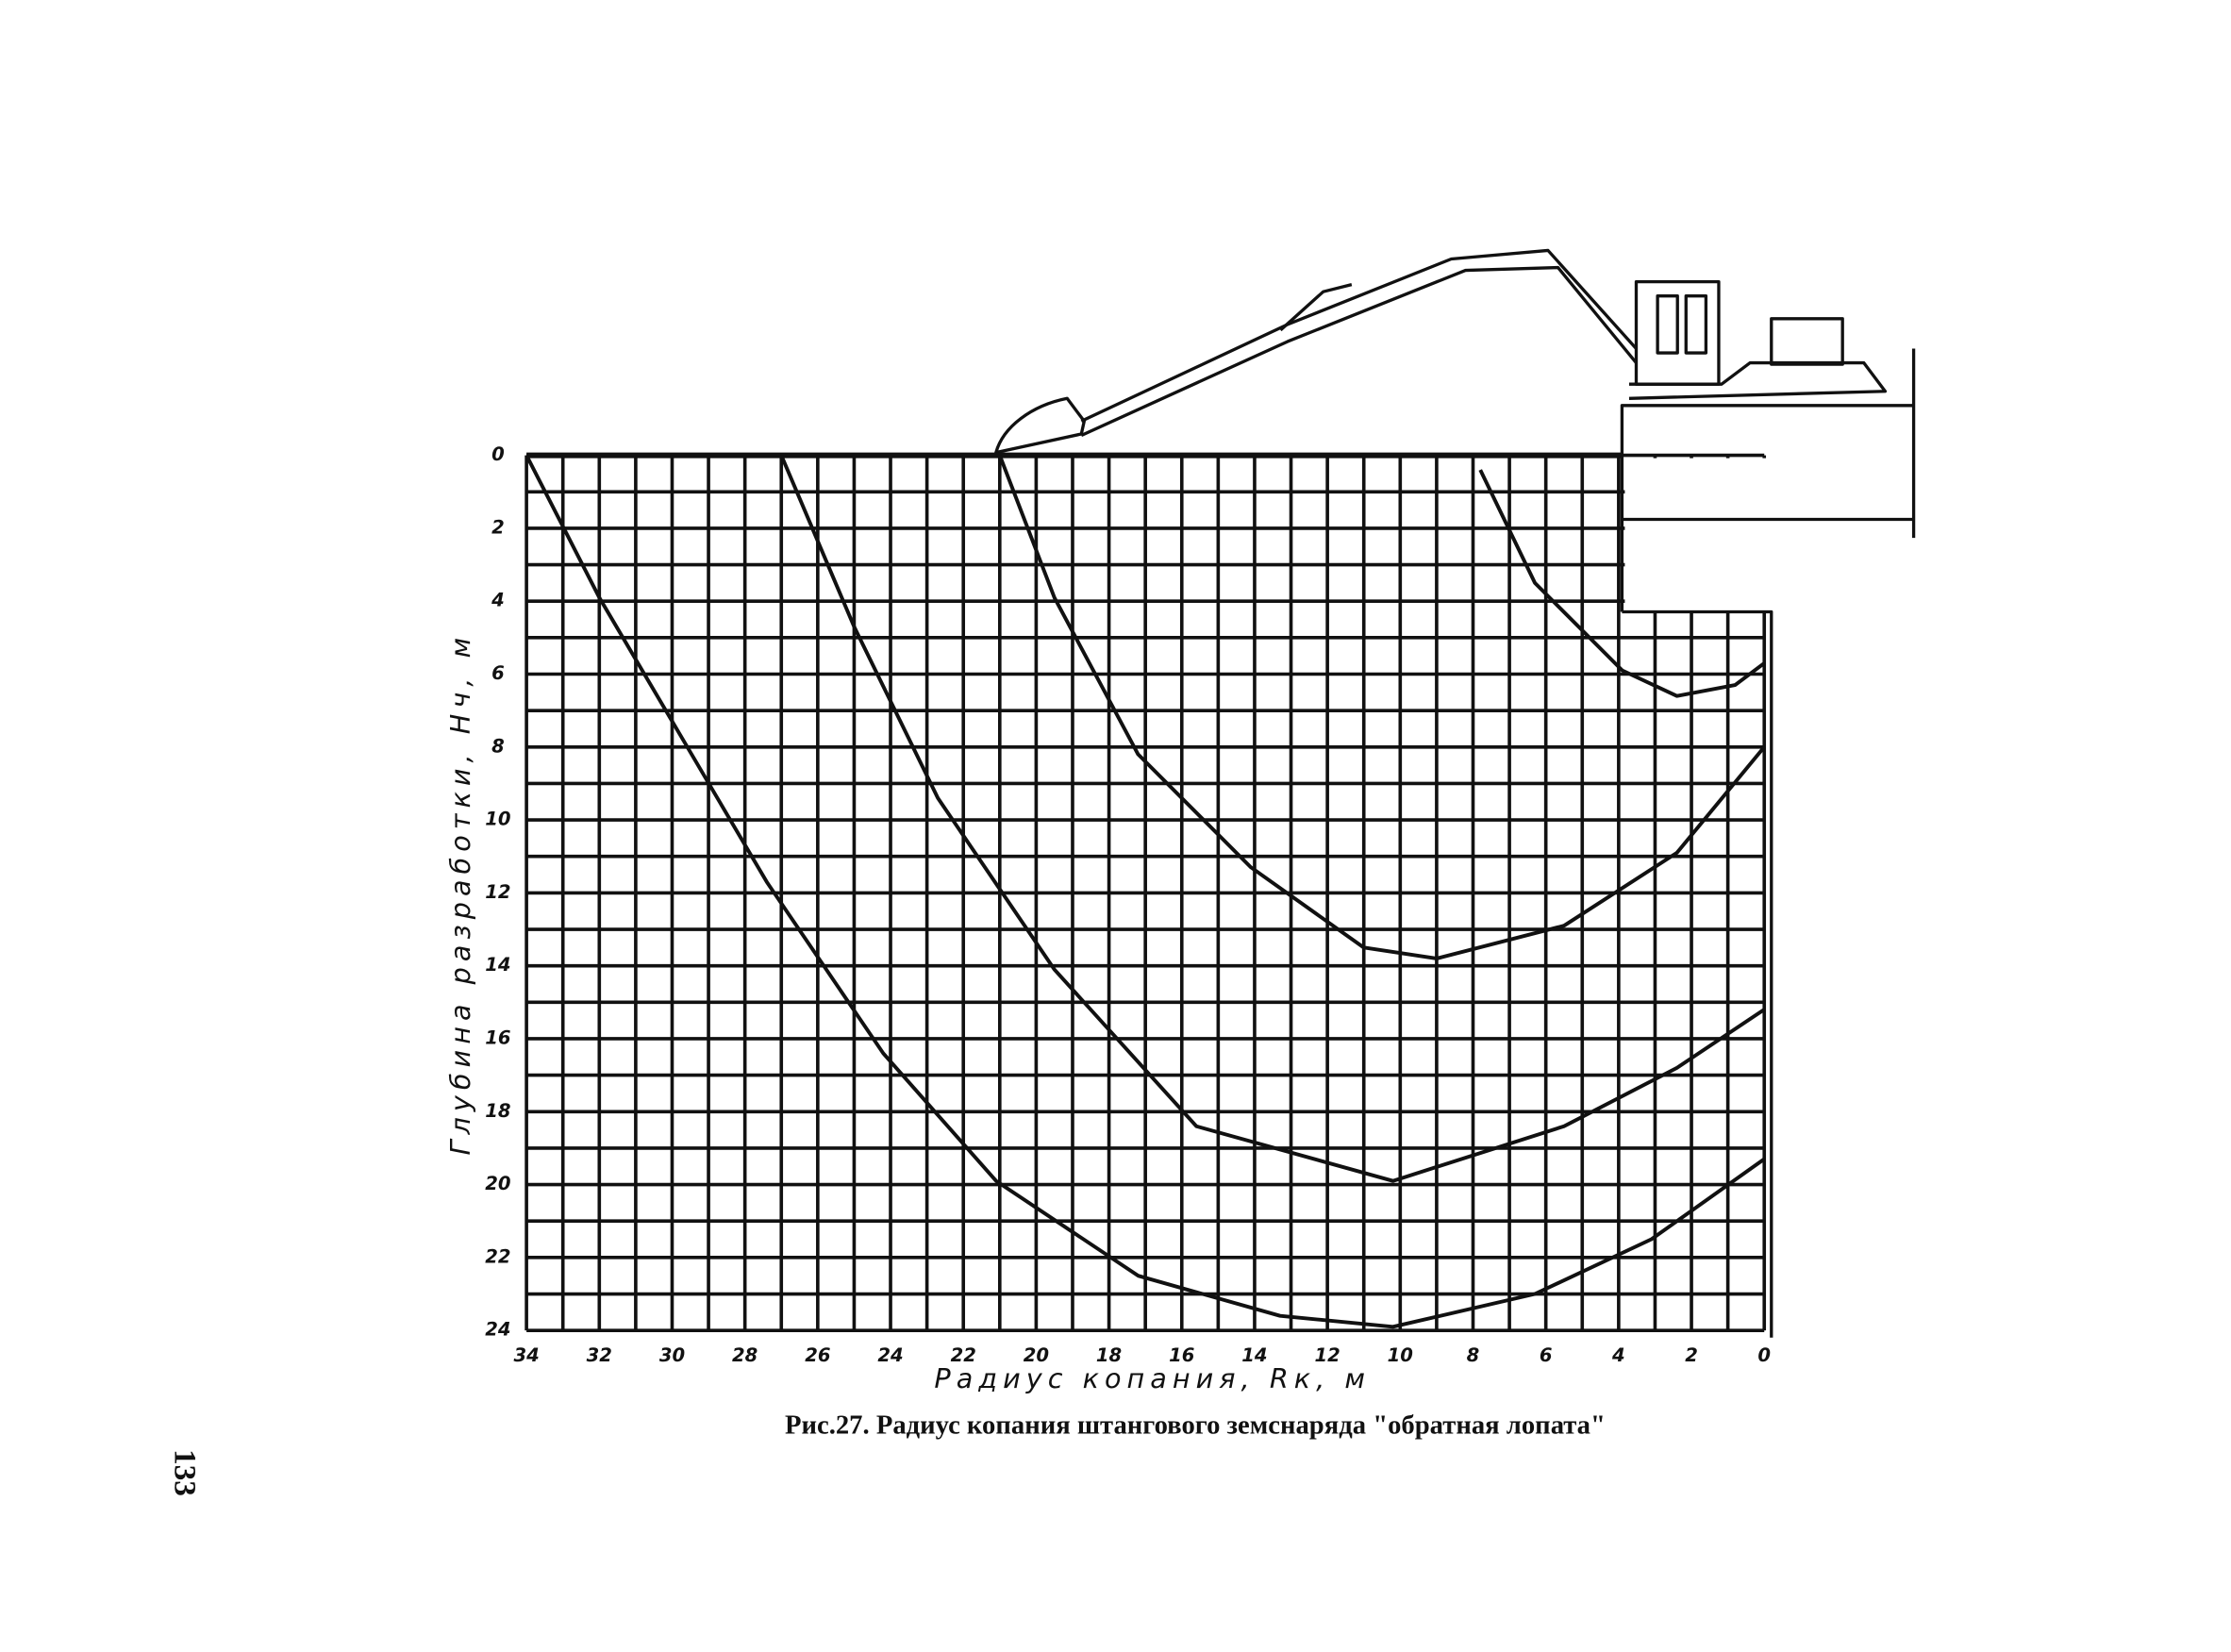  Describe the element at coordinates (672, 1355) in the screenshot. I see `x-tick-label: 30` at that location.